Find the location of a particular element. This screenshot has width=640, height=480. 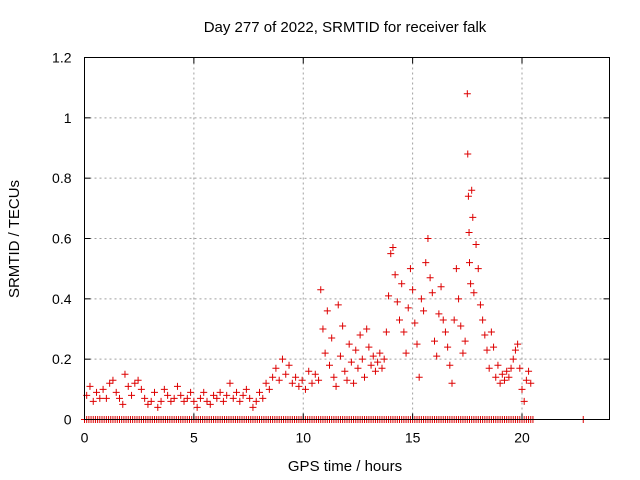

y-tick-label: 1.2 is located at coordinates (62, 58).